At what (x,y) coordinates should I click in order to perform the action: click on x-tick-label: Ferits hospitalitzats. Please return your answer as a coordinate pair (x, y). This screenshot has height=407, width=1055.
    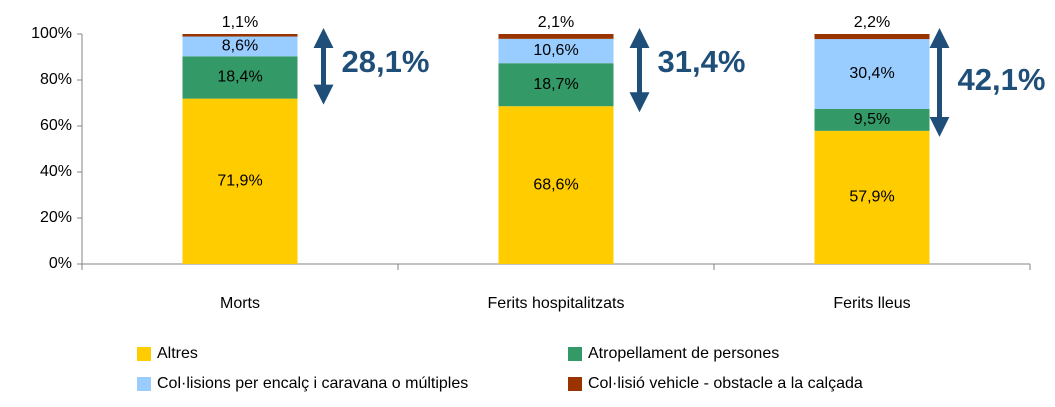
    Looking at the image, I should click on (556, 303).